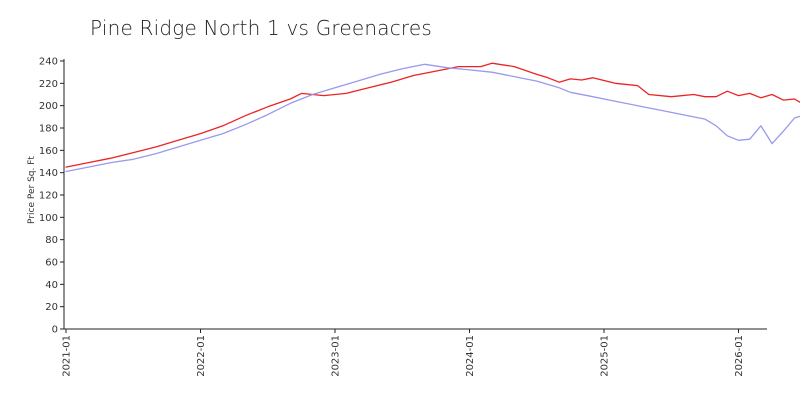 The height and width of the screenshot is (400, 800). What do you see at coordinates (48, 196) in the screenshot?
I see `y-tick-label: 120` at bounding box center [48, 196].